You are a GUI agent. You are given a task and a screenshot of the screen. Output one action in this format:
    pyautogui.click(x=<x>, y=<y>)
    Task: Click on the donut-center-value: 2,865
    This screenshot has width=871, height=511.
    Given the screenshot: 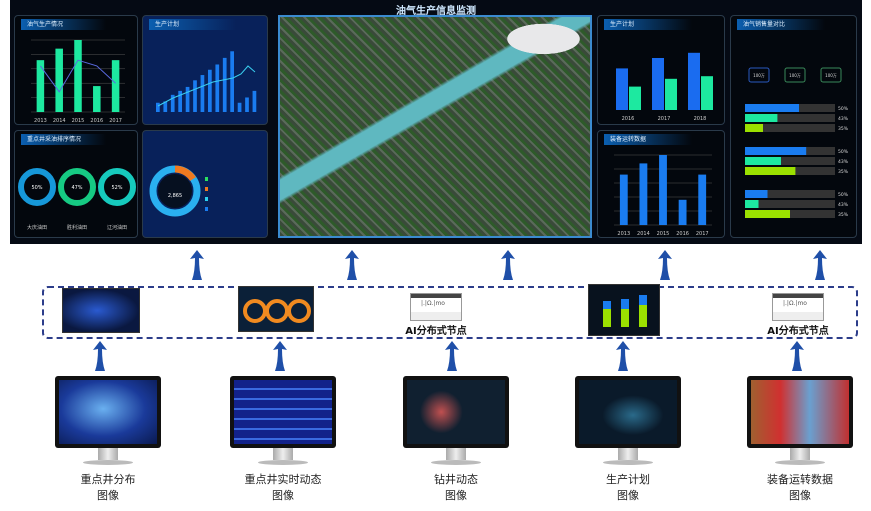 What is the action you would take?
    pyautogui.click(x=175, y=196)
    